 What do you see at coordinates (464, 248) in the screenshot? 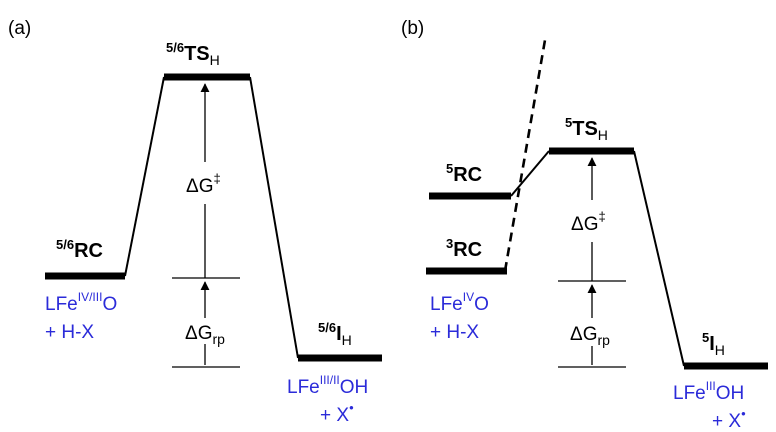
I see `panel-b-triplet-rc-label: 3RC` at bounding box center [464, 248].